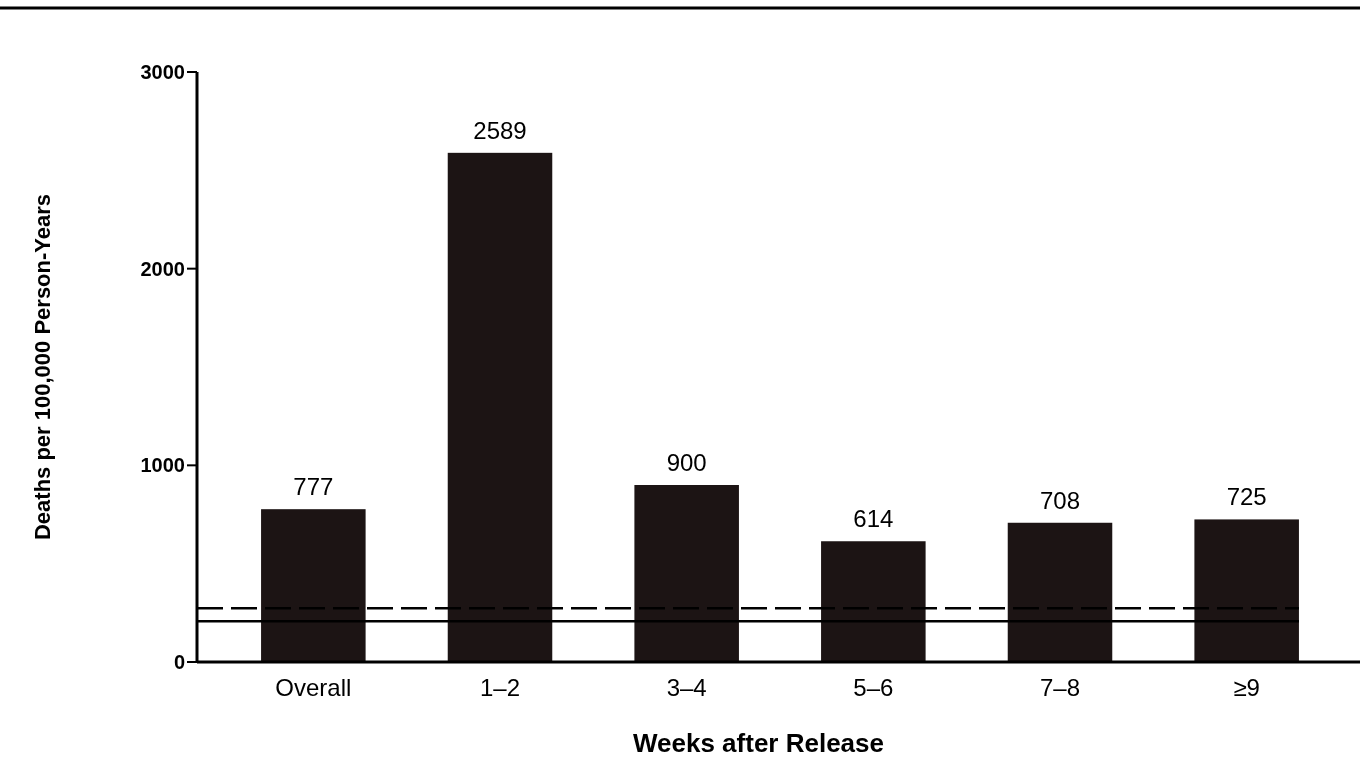 This screenshot has height=776, width=1360. Describe the element at coordinates (162, 72) in the screenshot. I see `y-tick-label: 3000` at that location.